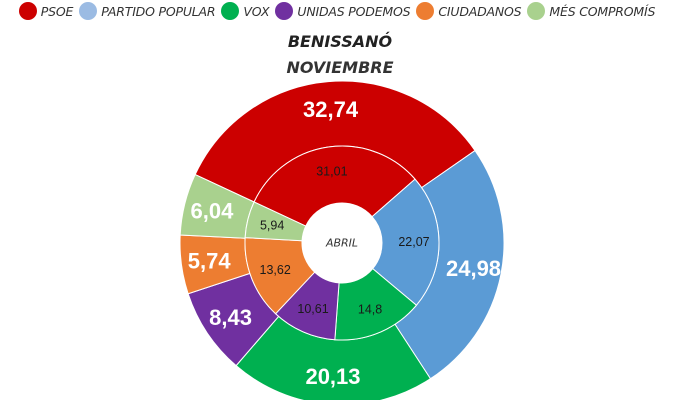 The width and height of the screenshot is (680, 400). Describe the element at coordinates (332, 376) in the screenshot. I see `data-label: 20,13` at that location.